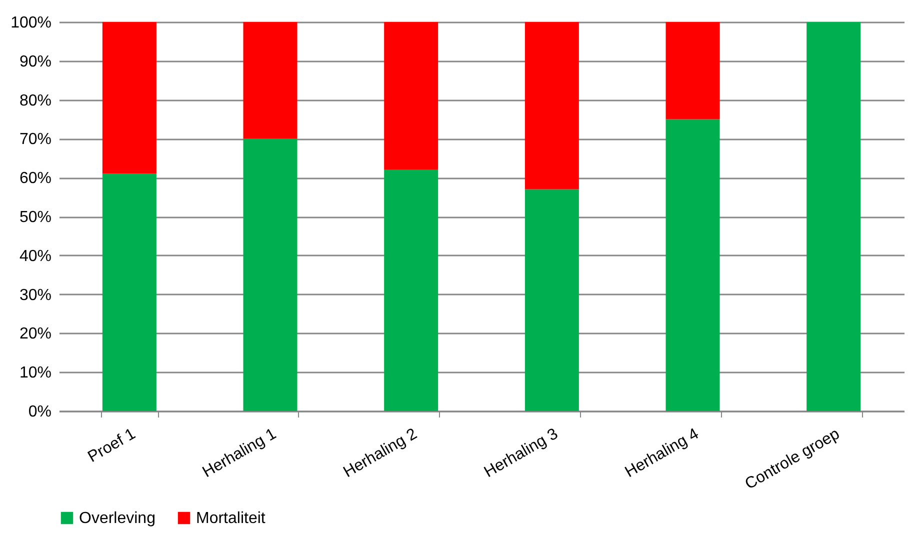 The width and height of the screenshot is (918, 540). I want to click on y-tick-label: 50%, so click(35, 217).